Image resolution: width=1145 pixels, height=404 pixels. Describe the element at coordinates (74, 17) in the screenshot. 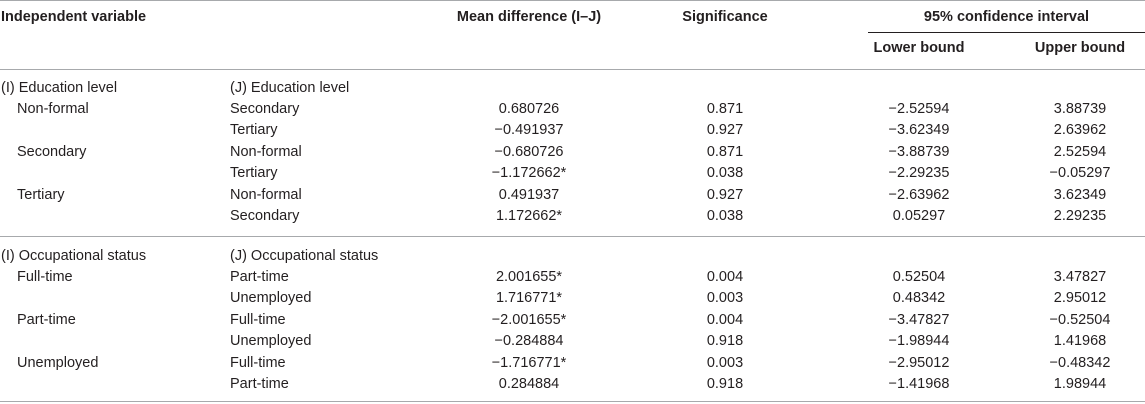

I see `header-independent-variable: Independent variable` at that location.